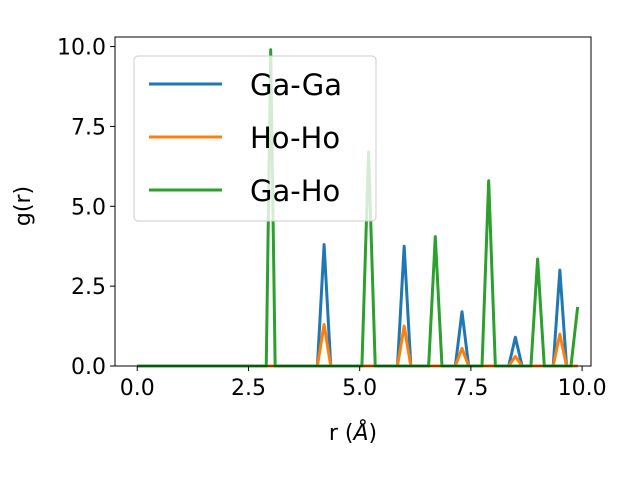 The image size is (640, 480). I want to click on legend-label-ho-ho: Ho-Ho, so click(295, 138).